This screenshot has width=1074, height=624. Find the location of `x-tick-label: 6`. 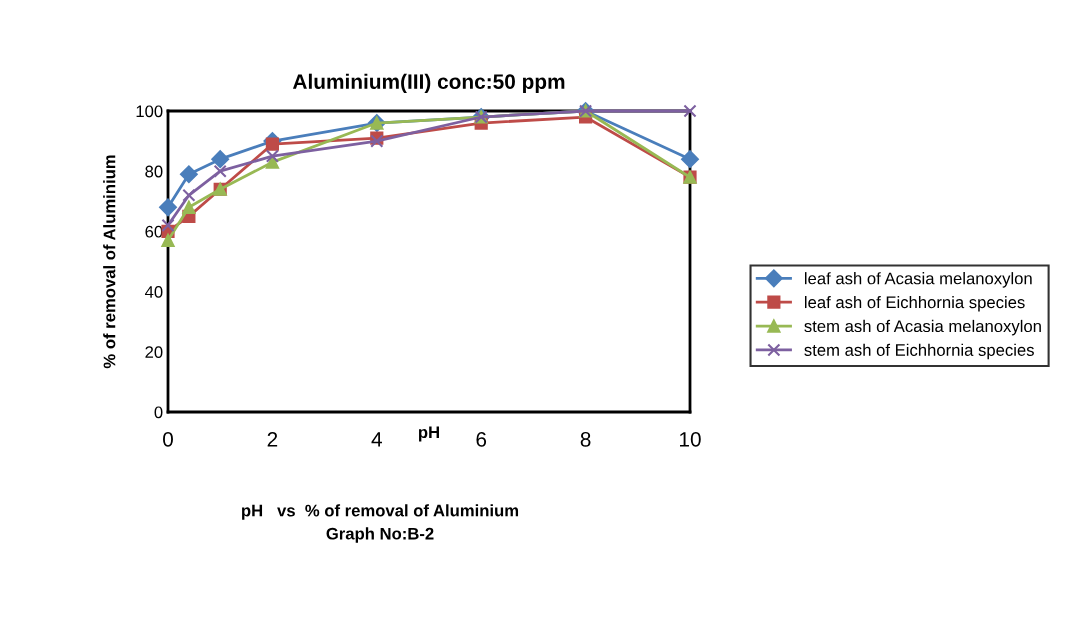

x-tick-label: 6 is located at coordinates (481, 439).